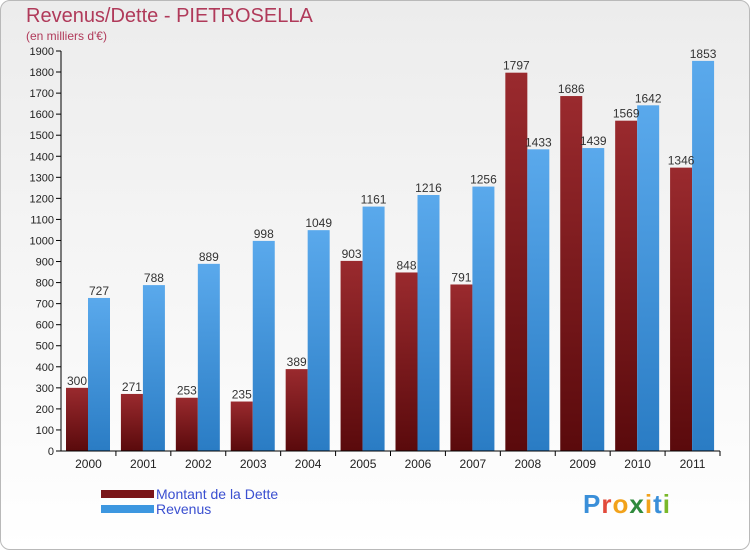  I want to click on value-label-debt: 1686, so click(571, 89).